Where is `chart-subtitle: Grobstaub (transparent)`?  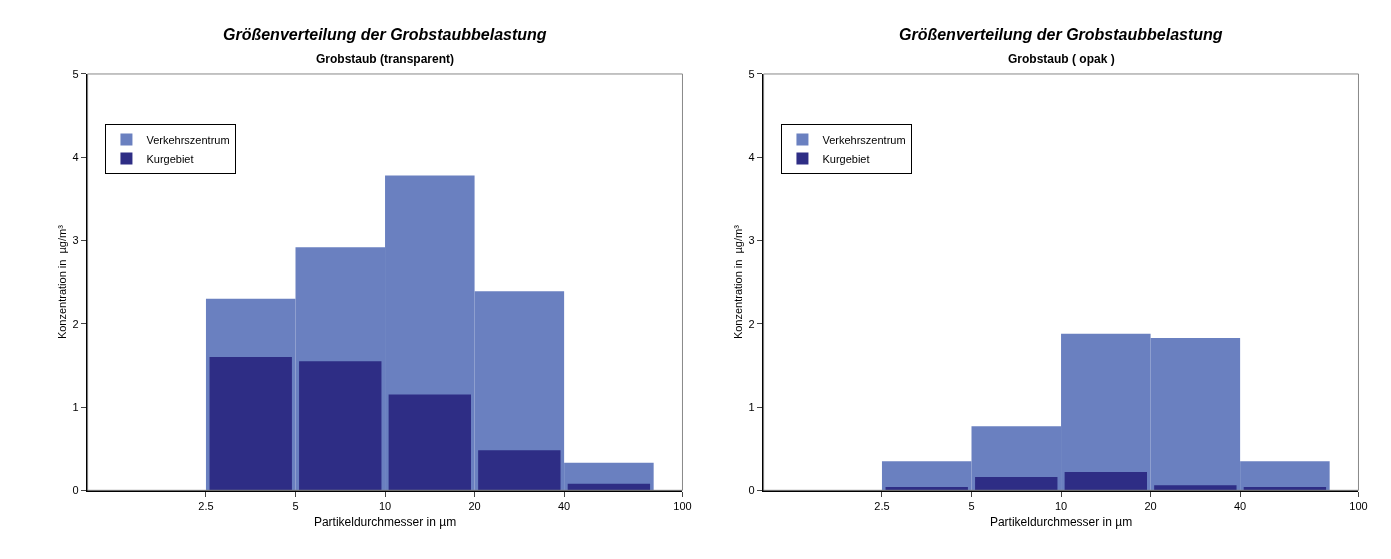
chart-subtitle: Grobstaub (transparent) is located at coordinates (385, 59).